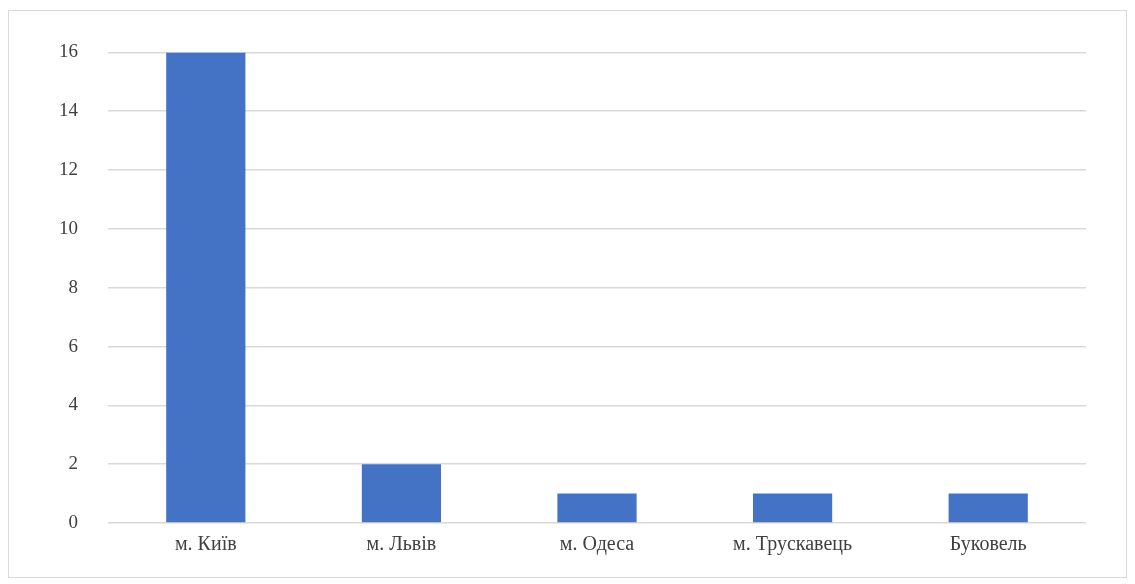 The image size is (1135, 584). Describe the element at coordinates (793, 544) in the screenshot. I see `x-tick-label: м. Трускавець` at that location.